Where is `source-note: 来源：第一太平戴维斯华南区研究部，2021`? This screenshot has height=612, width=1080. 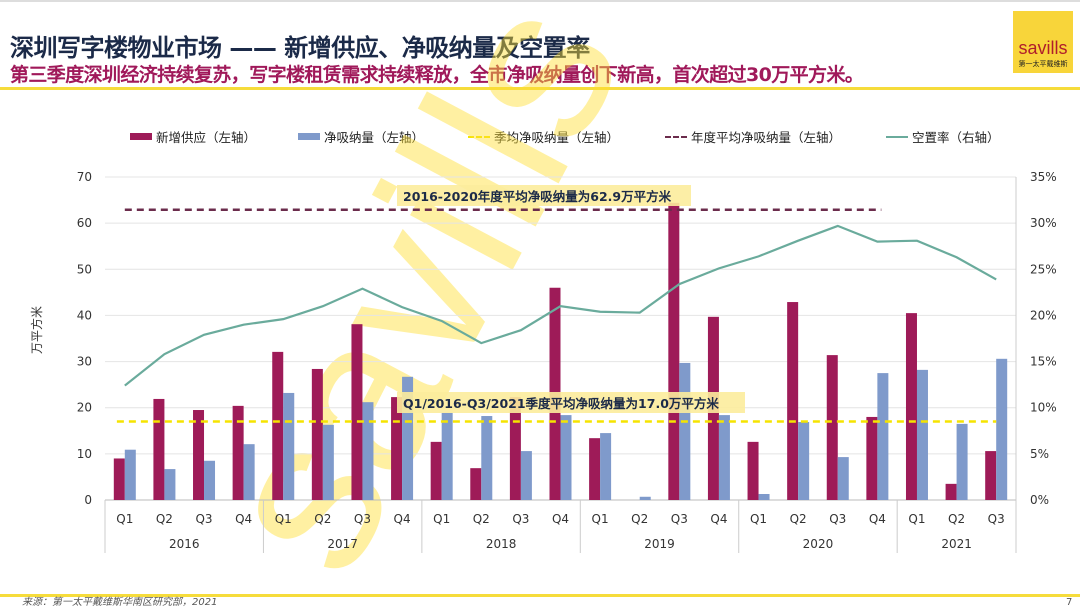
source-note: 来源：第一太平戴维斯华南区研究部，2021 is located at coordinates (120, 602).